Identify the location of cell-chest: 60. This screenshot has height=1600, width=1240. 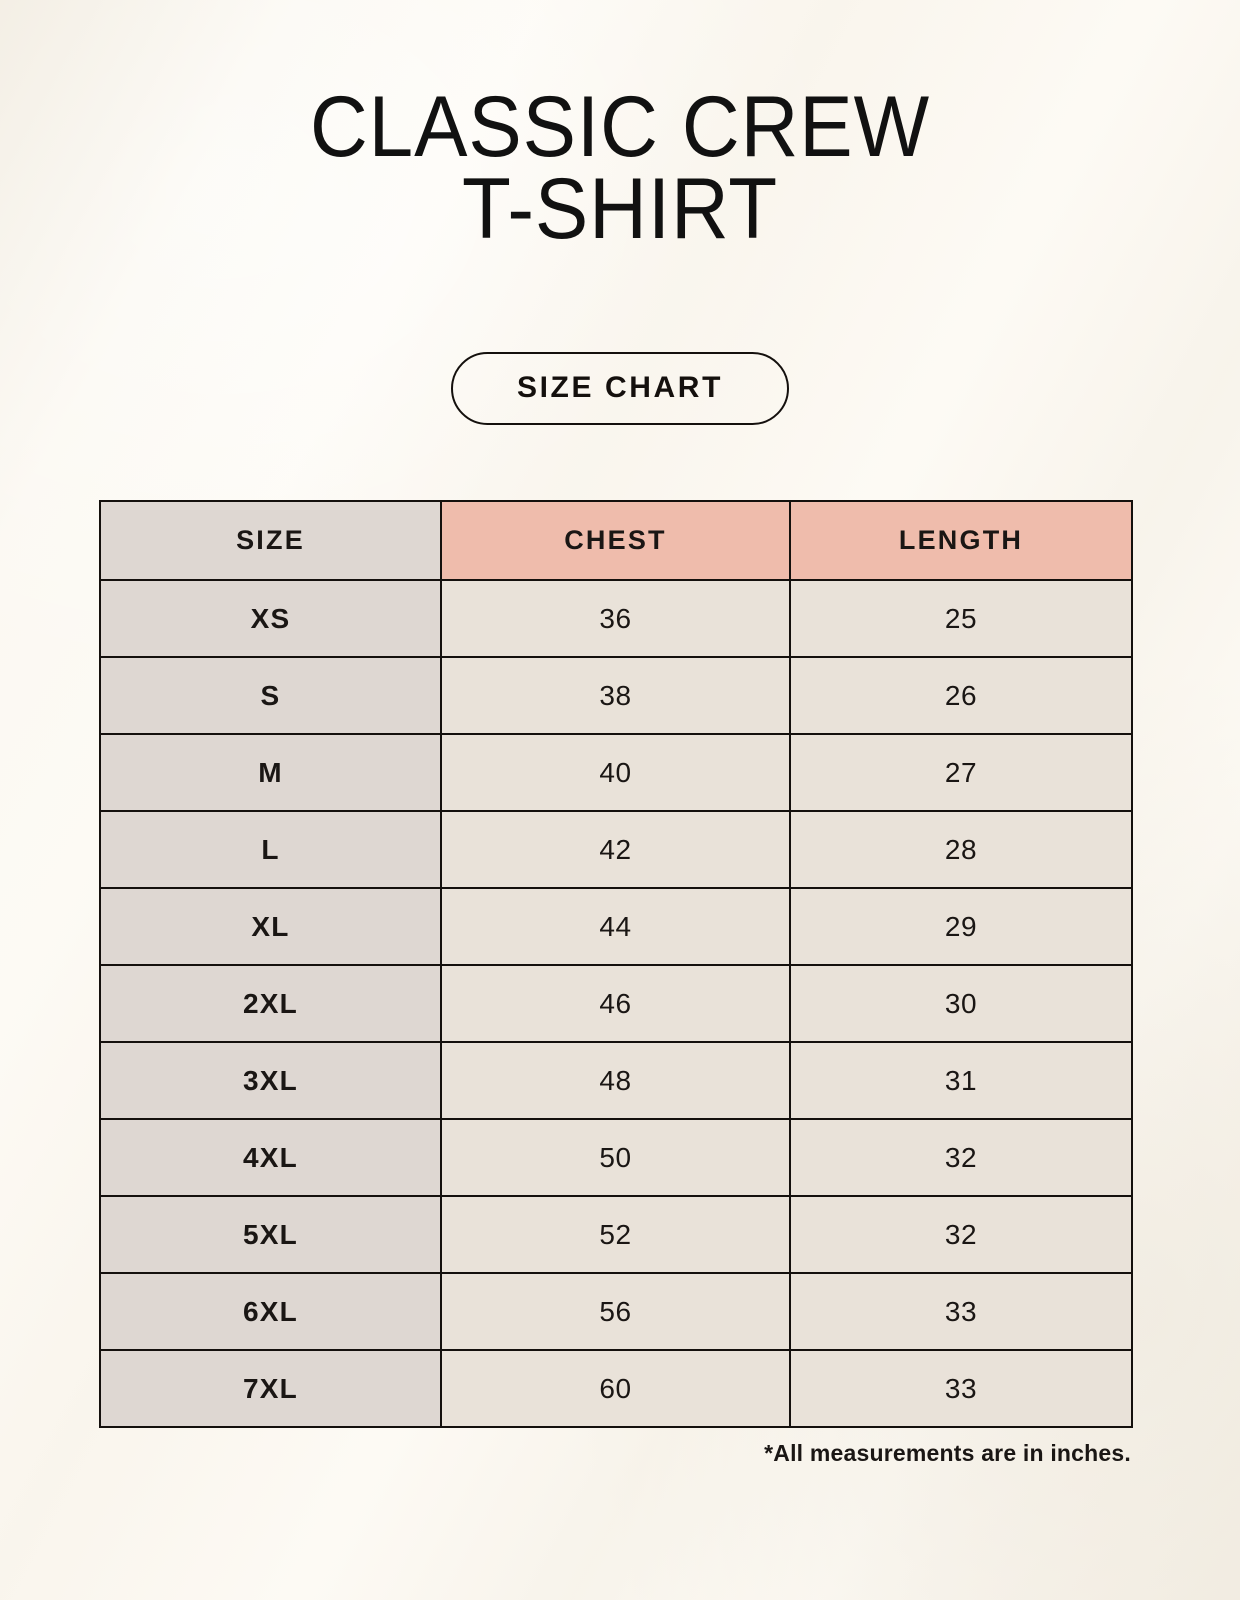
(615, 1388).